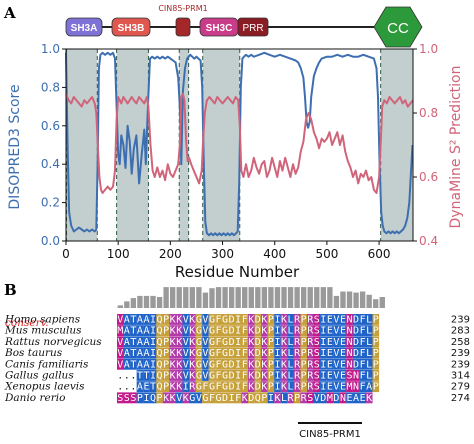  I want to click on species-name: Mus musculus, so click(43, 331).